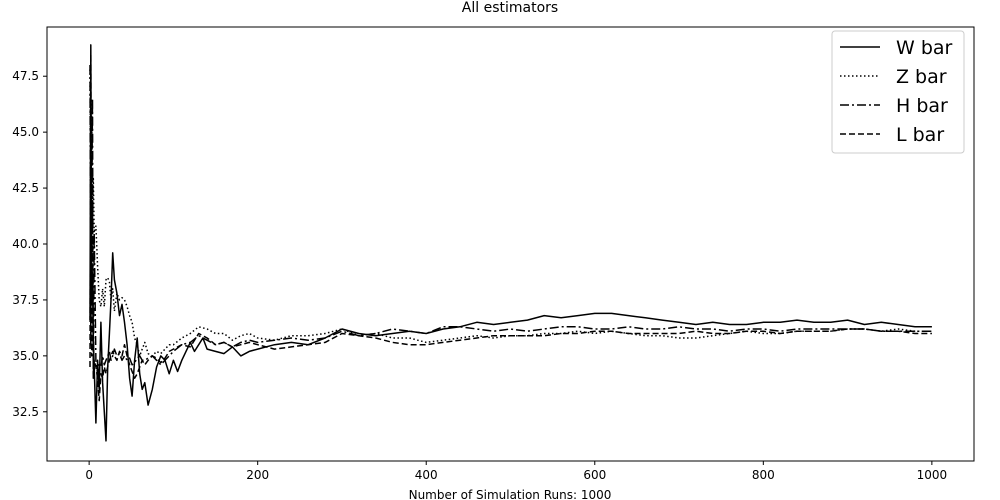 The height and width of the screenshot is (500, 1000). I want to click on x-axis-label: Number of Simulation Runs: 1000, so click(510, 494).